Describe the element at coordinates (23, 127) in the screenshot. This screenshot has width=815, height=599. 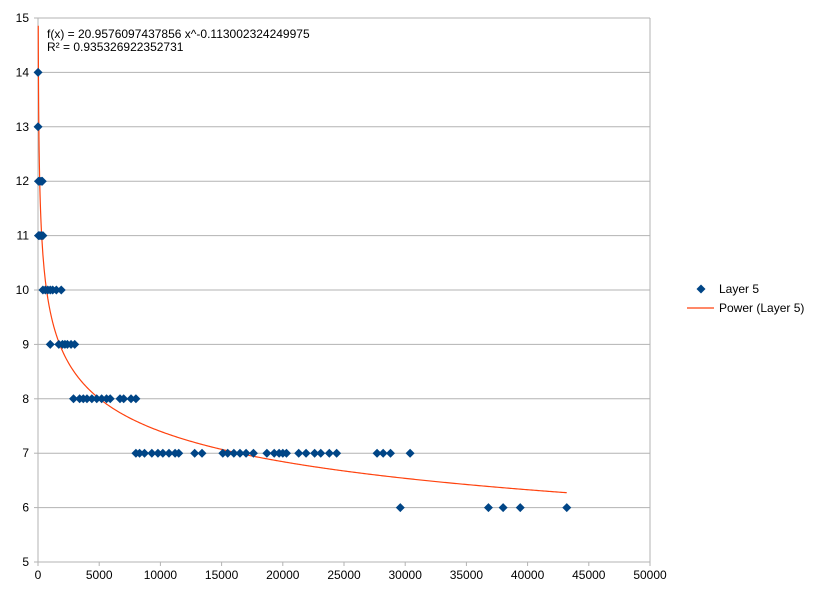
I see `y-tick-label: 13` at that location.